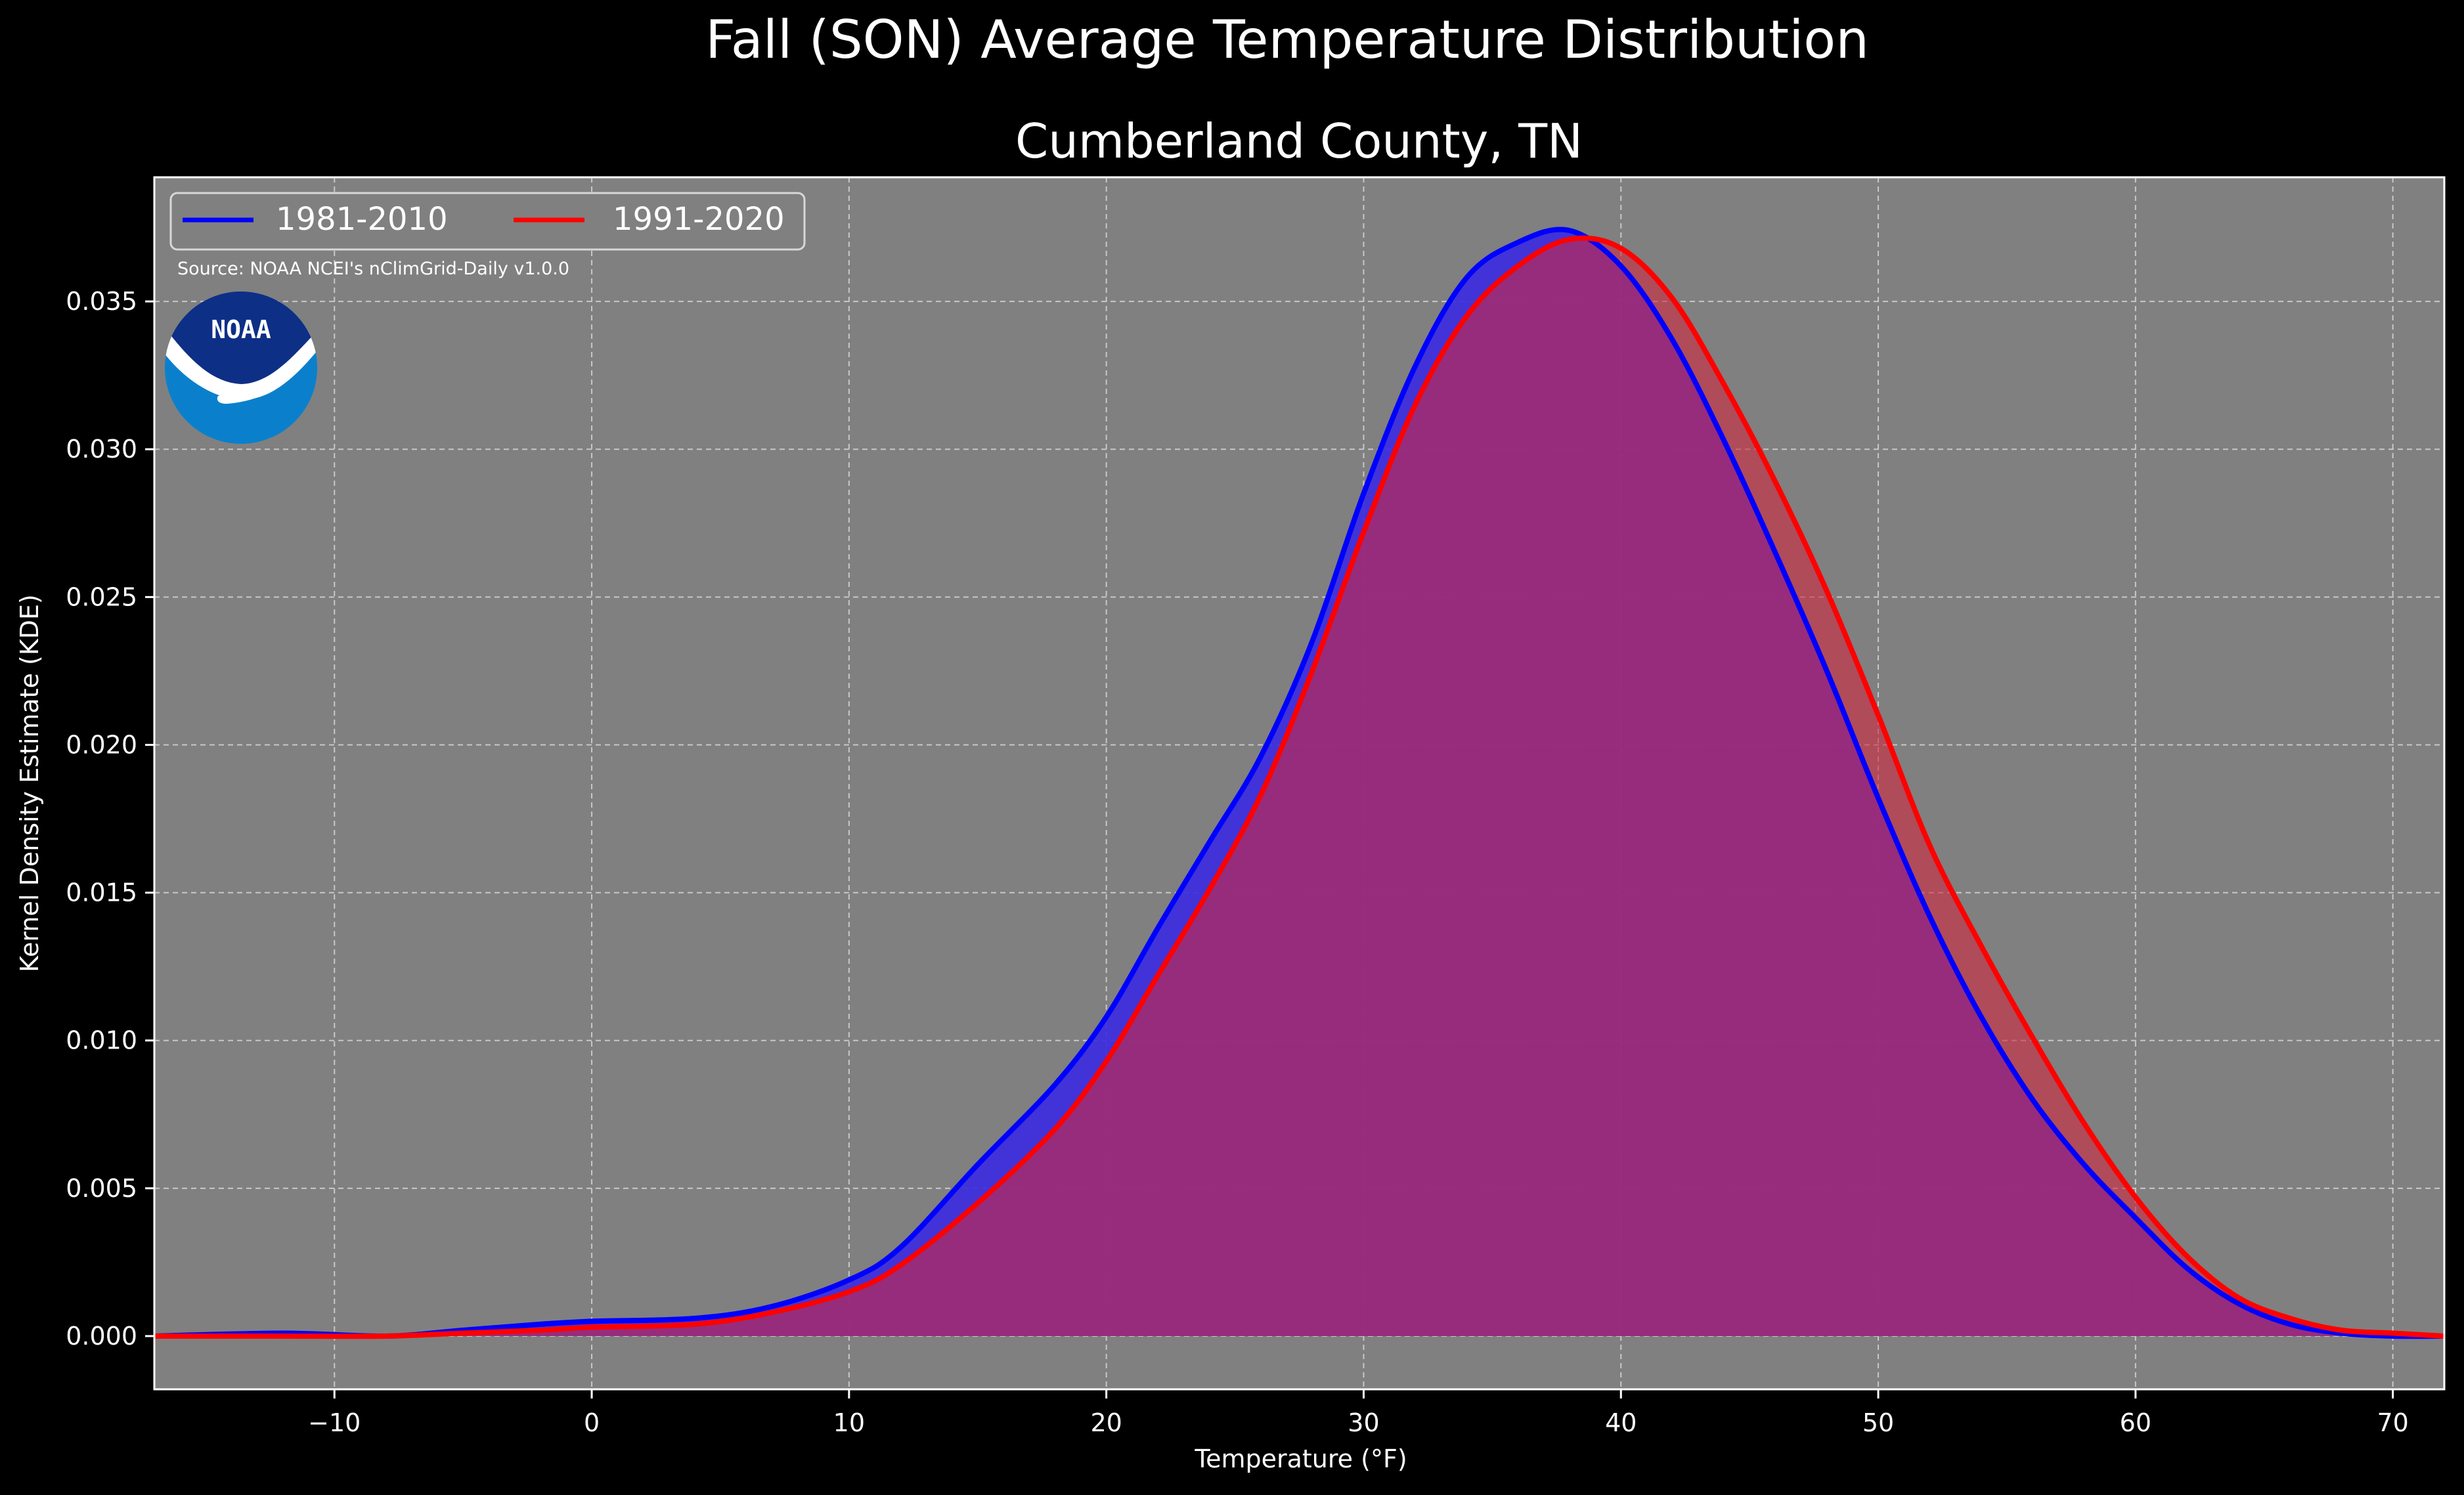 This screenshot has height=1495, width=2464. I want to click on x-tick-label: 60, so click(2135, 1422).